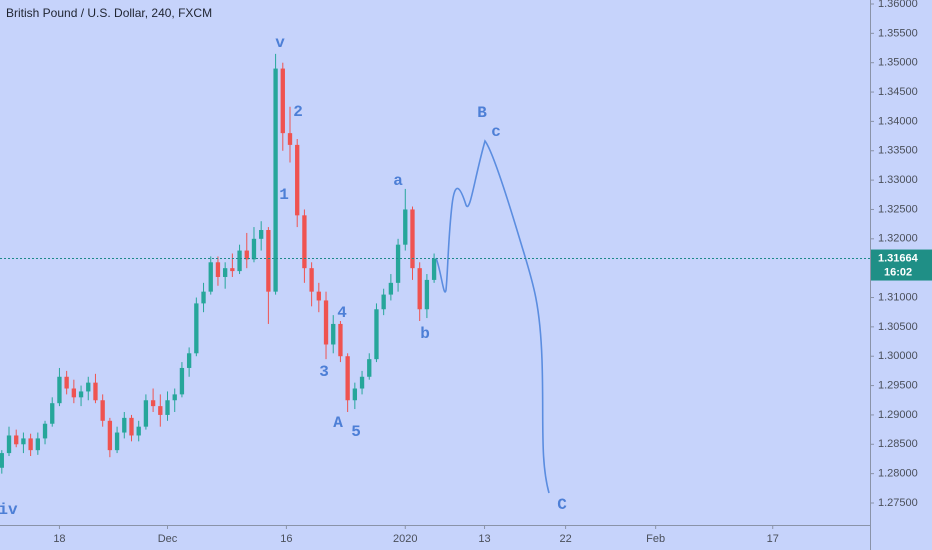 This screenshot has width=932, height=550. What do you see at coordinates (9, 510) in the screenshot?
I see `wave-label: iv` at bounding box center [9, 510].